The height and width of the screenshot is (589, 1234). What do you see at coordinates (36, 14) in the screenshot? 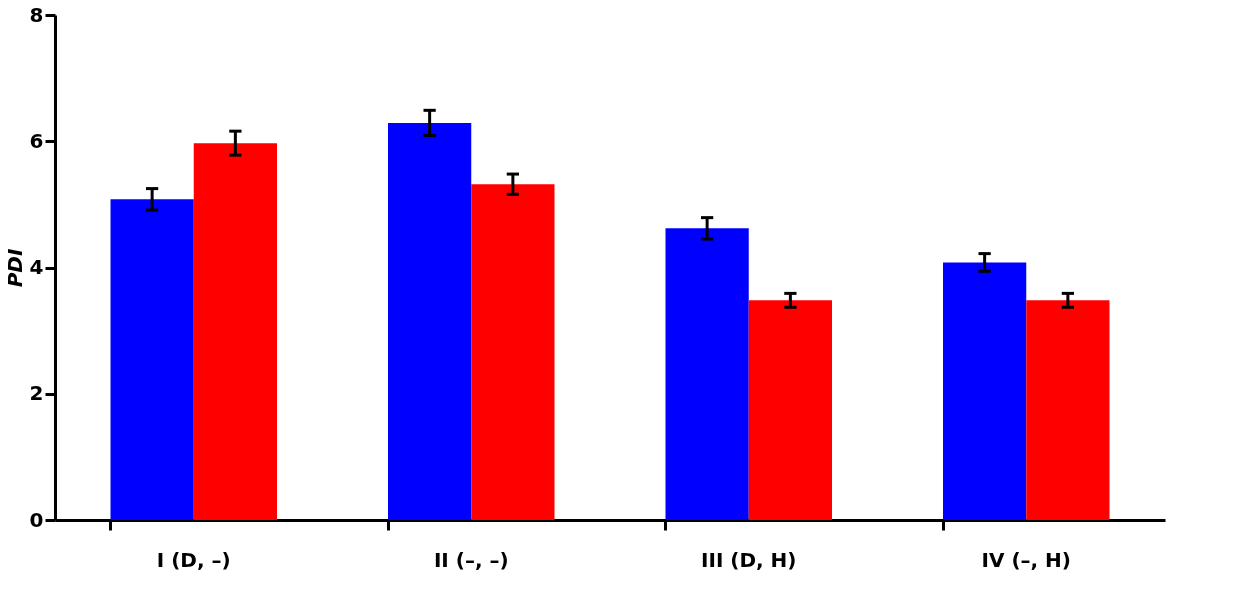
I see `y-tick-label: 8` at bounding box center [36, 14].